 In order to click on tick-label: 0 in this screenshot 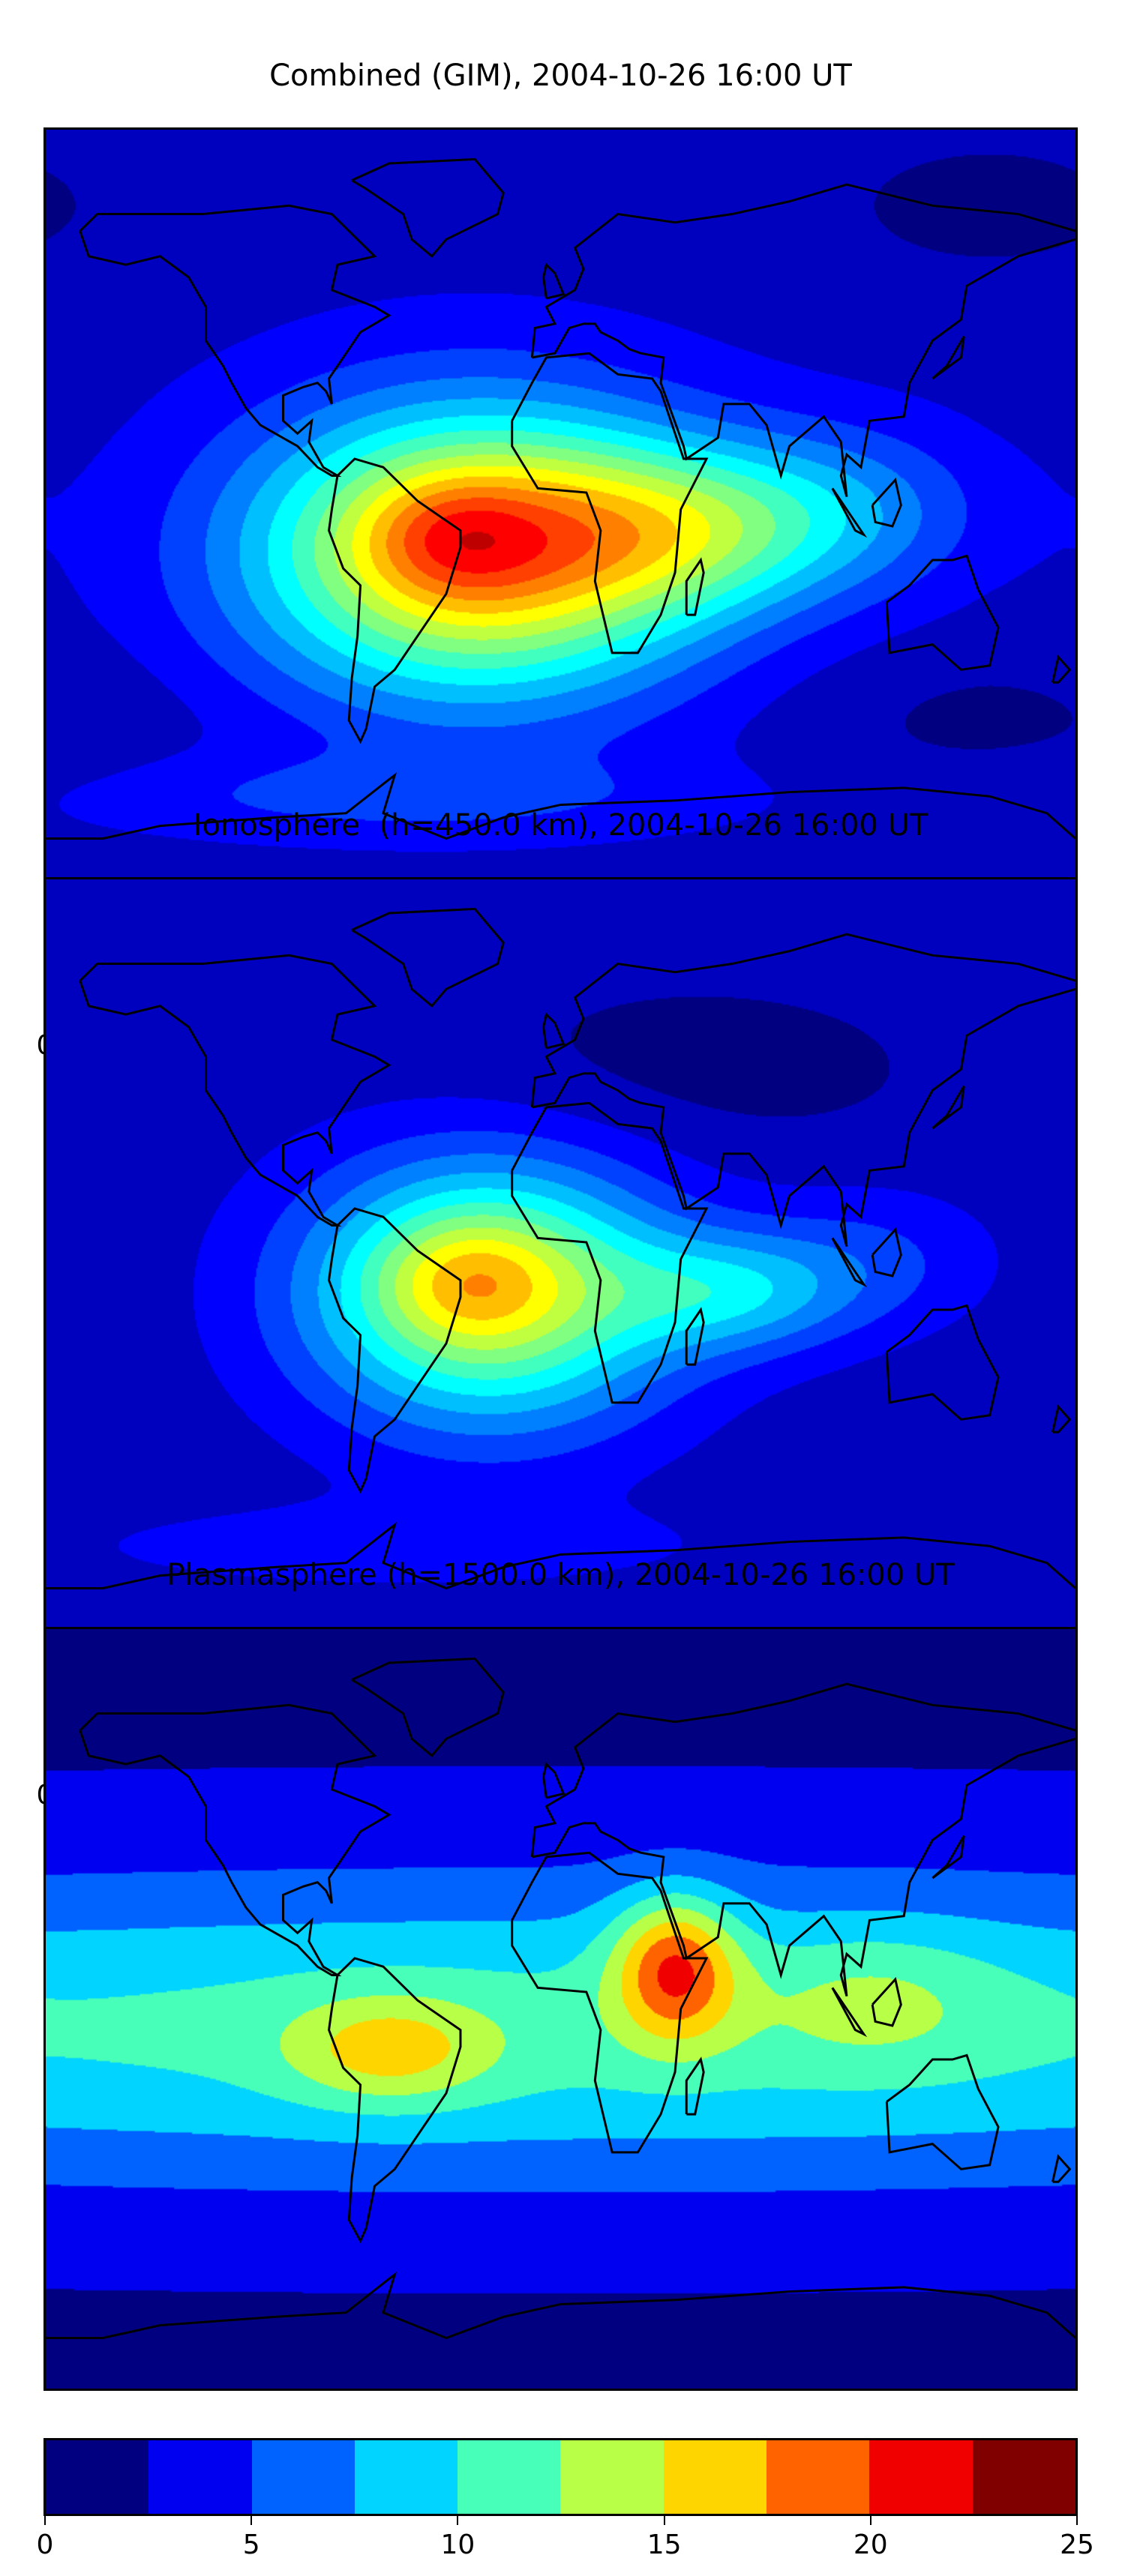, I will do `click(45, 2545)`.